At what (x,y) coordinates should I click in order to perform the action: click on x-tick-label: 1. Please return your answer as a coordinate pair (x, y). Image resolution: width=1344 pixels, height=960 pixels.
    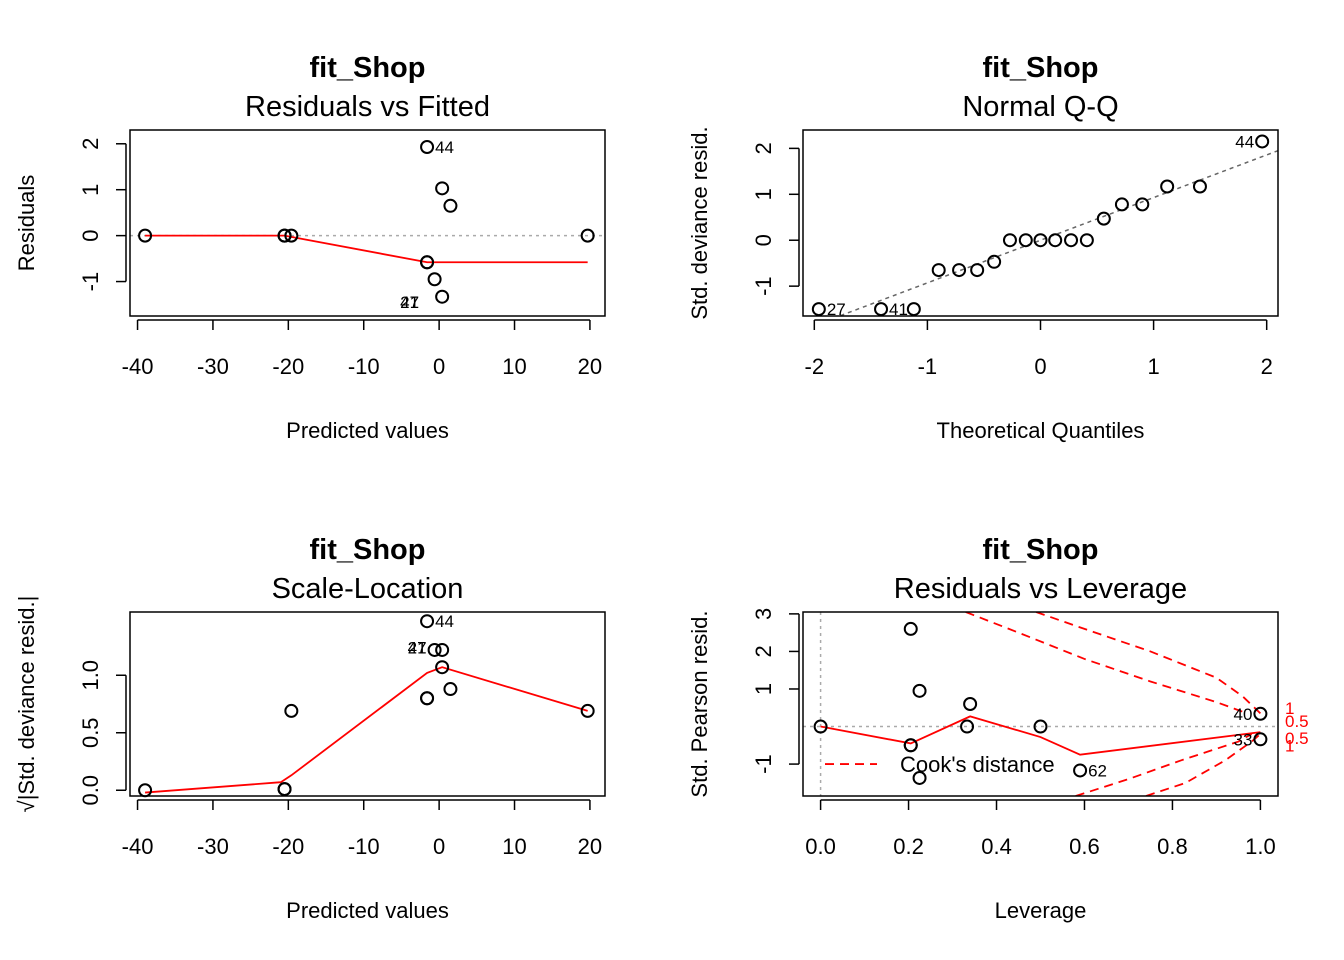
    Looking at the image, I should click on (1153, 366).